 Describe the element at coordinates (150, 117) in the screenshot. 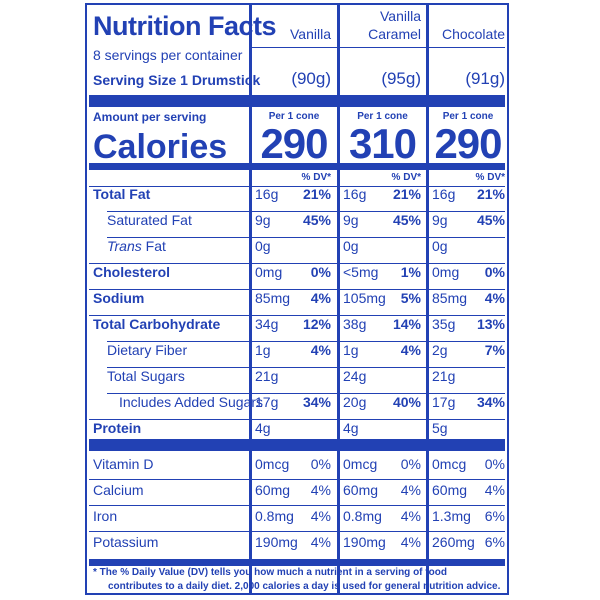

I see `amount-per-serving: Amount per serving` at that location.